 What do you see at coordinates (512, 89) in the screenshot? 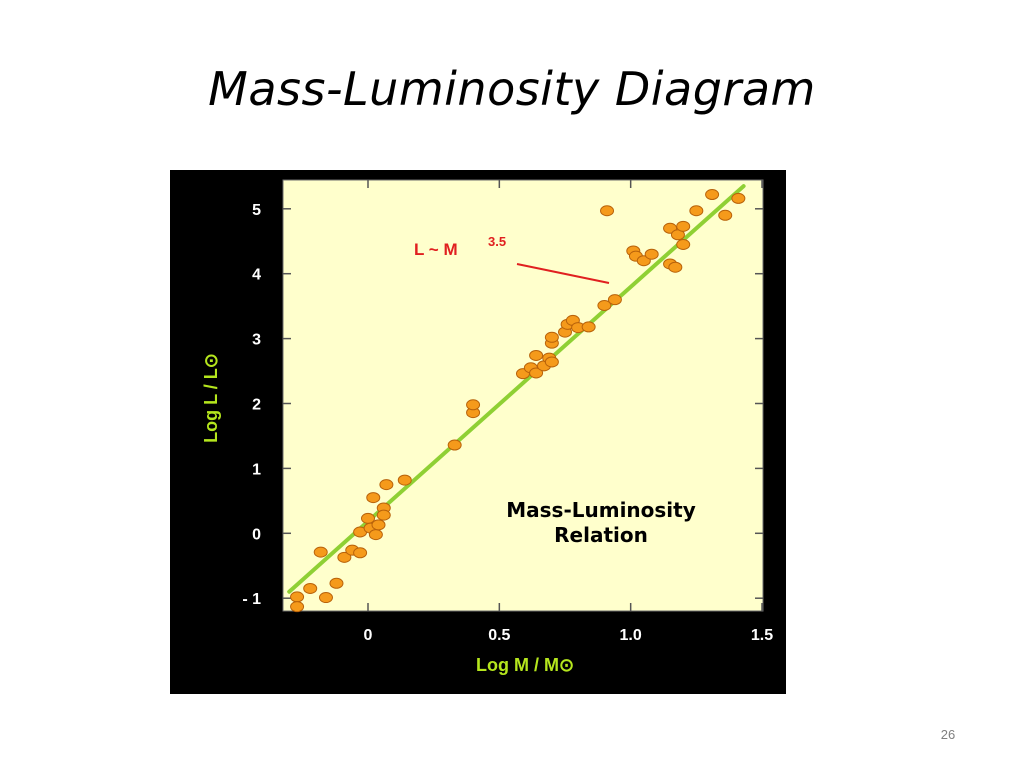
I see `slide-title: Mass-Luminosity Diagram` at bounding box center [512, 89].